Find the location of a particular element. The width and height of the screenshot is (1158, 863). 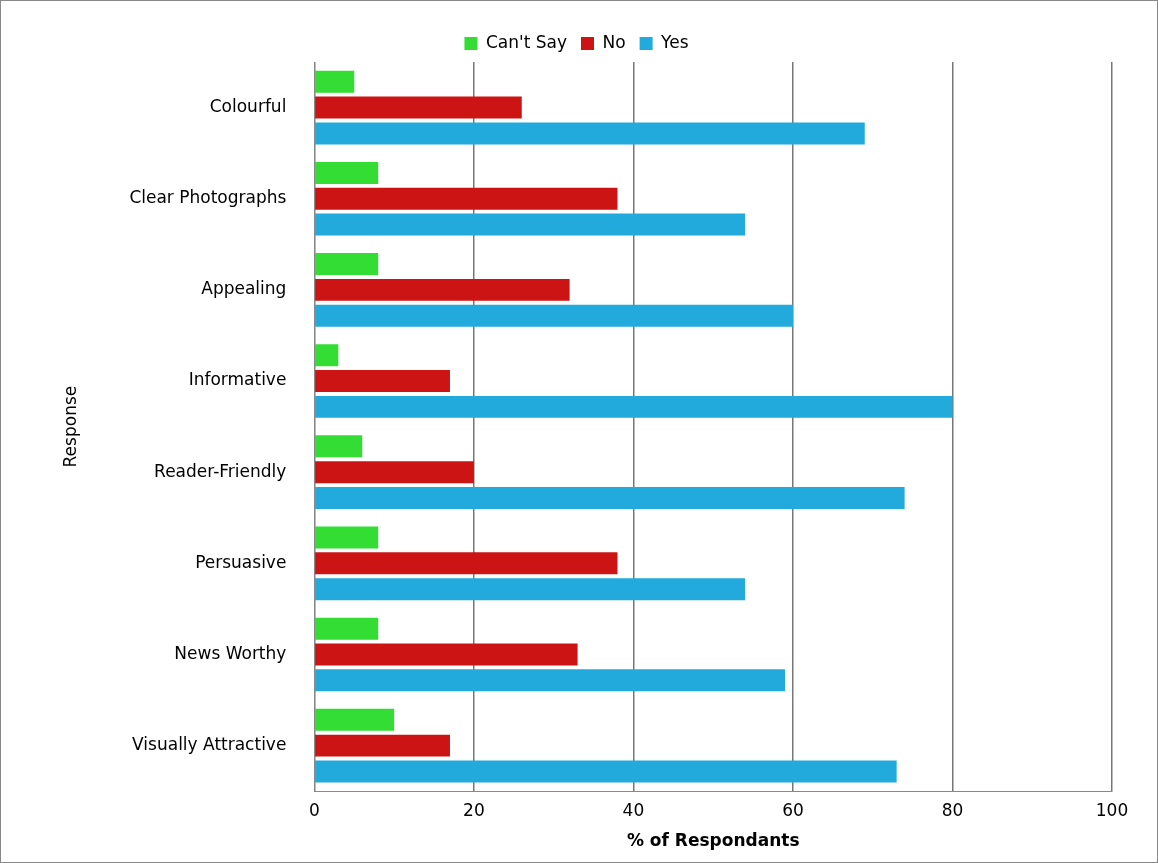

y-tick-label: Appealing is located at coordinates (244, 288).